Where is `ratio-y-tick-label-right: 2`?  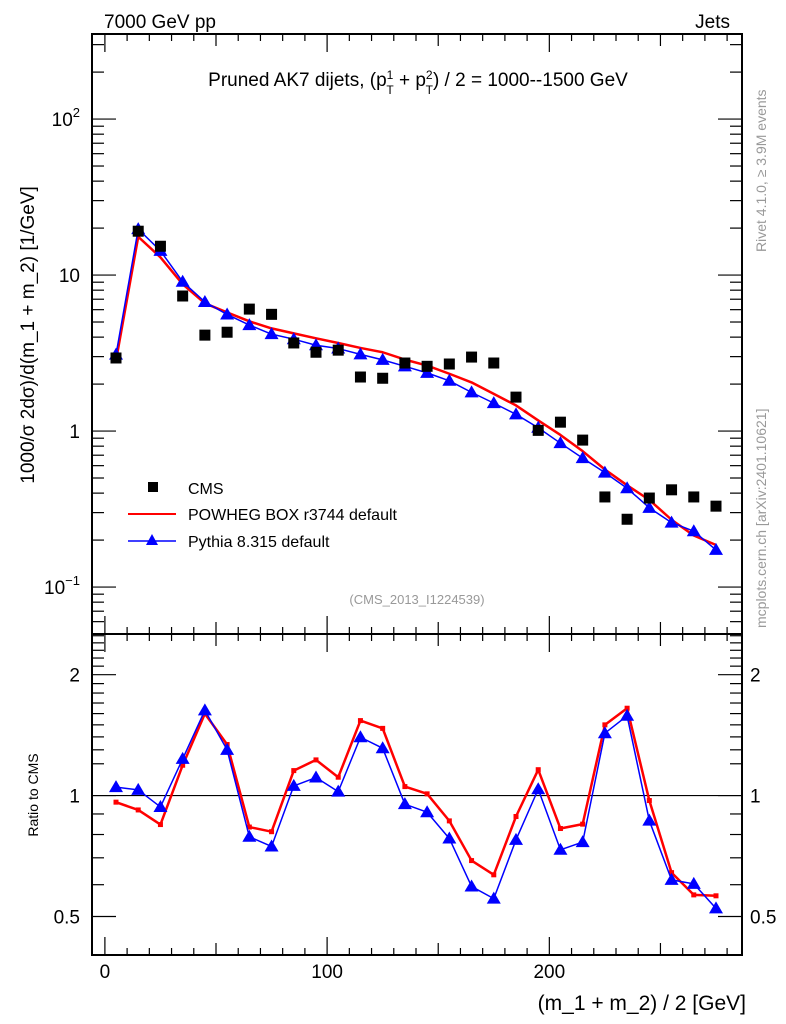
ratio-y-tick-label-right: 2 is located at coordinates (755, 676).